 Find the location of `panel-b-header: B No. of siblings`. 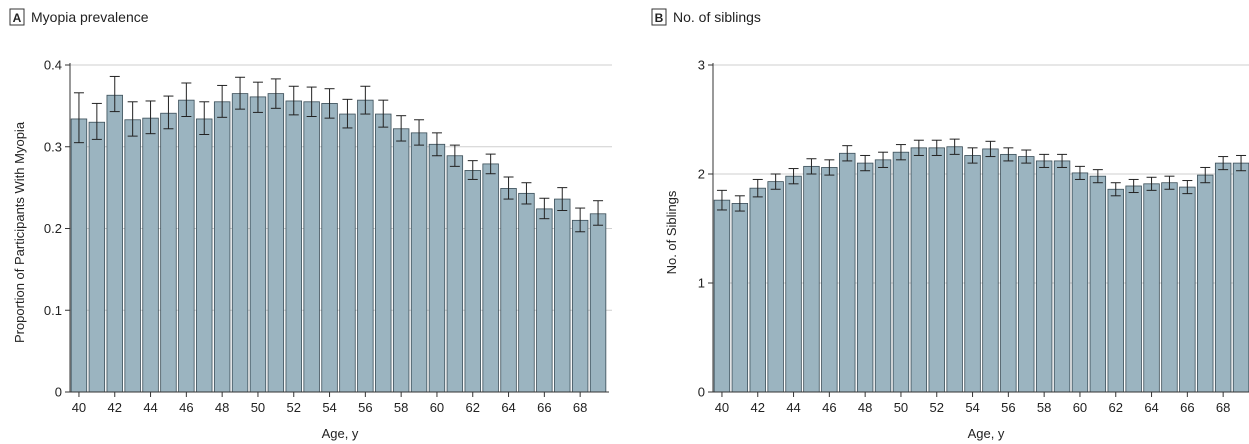

panel-b-header: B No. of siblings is located at coordinates (706, 17).